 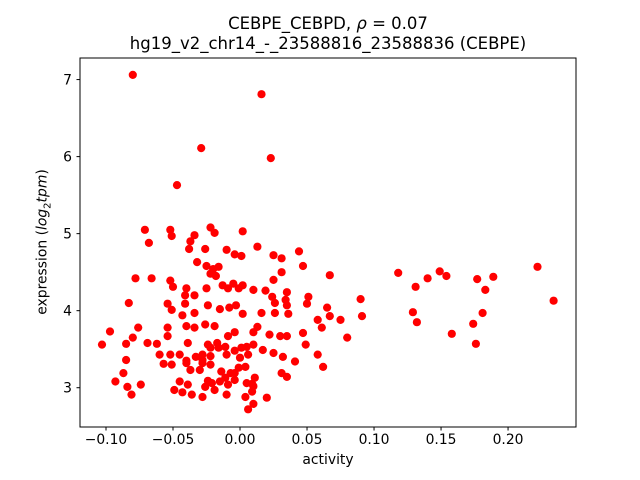 What do you see at coordinates (106, 440) in the screenshot?
I see `x-tick-label: −0.10` at bounding box center [106, 440].